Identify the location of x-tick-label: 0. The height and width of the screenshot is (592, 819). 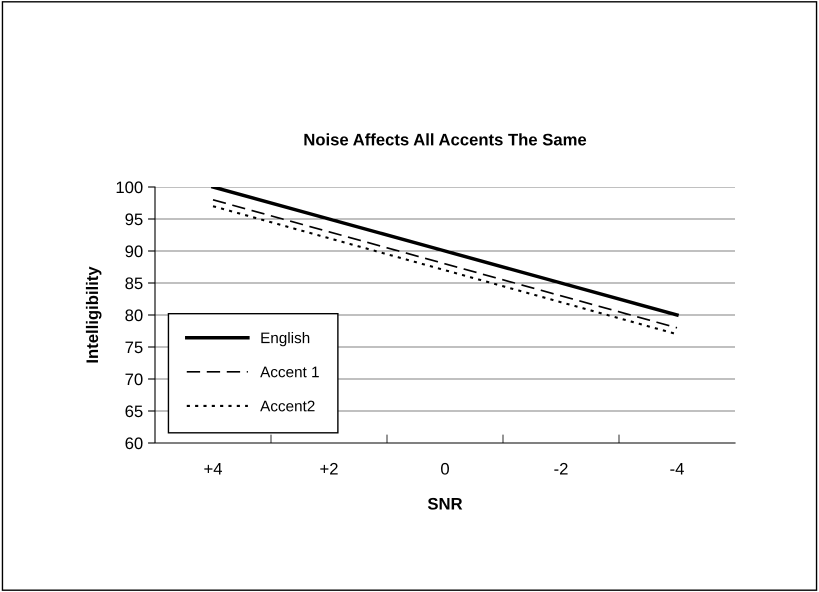
(445, 468).